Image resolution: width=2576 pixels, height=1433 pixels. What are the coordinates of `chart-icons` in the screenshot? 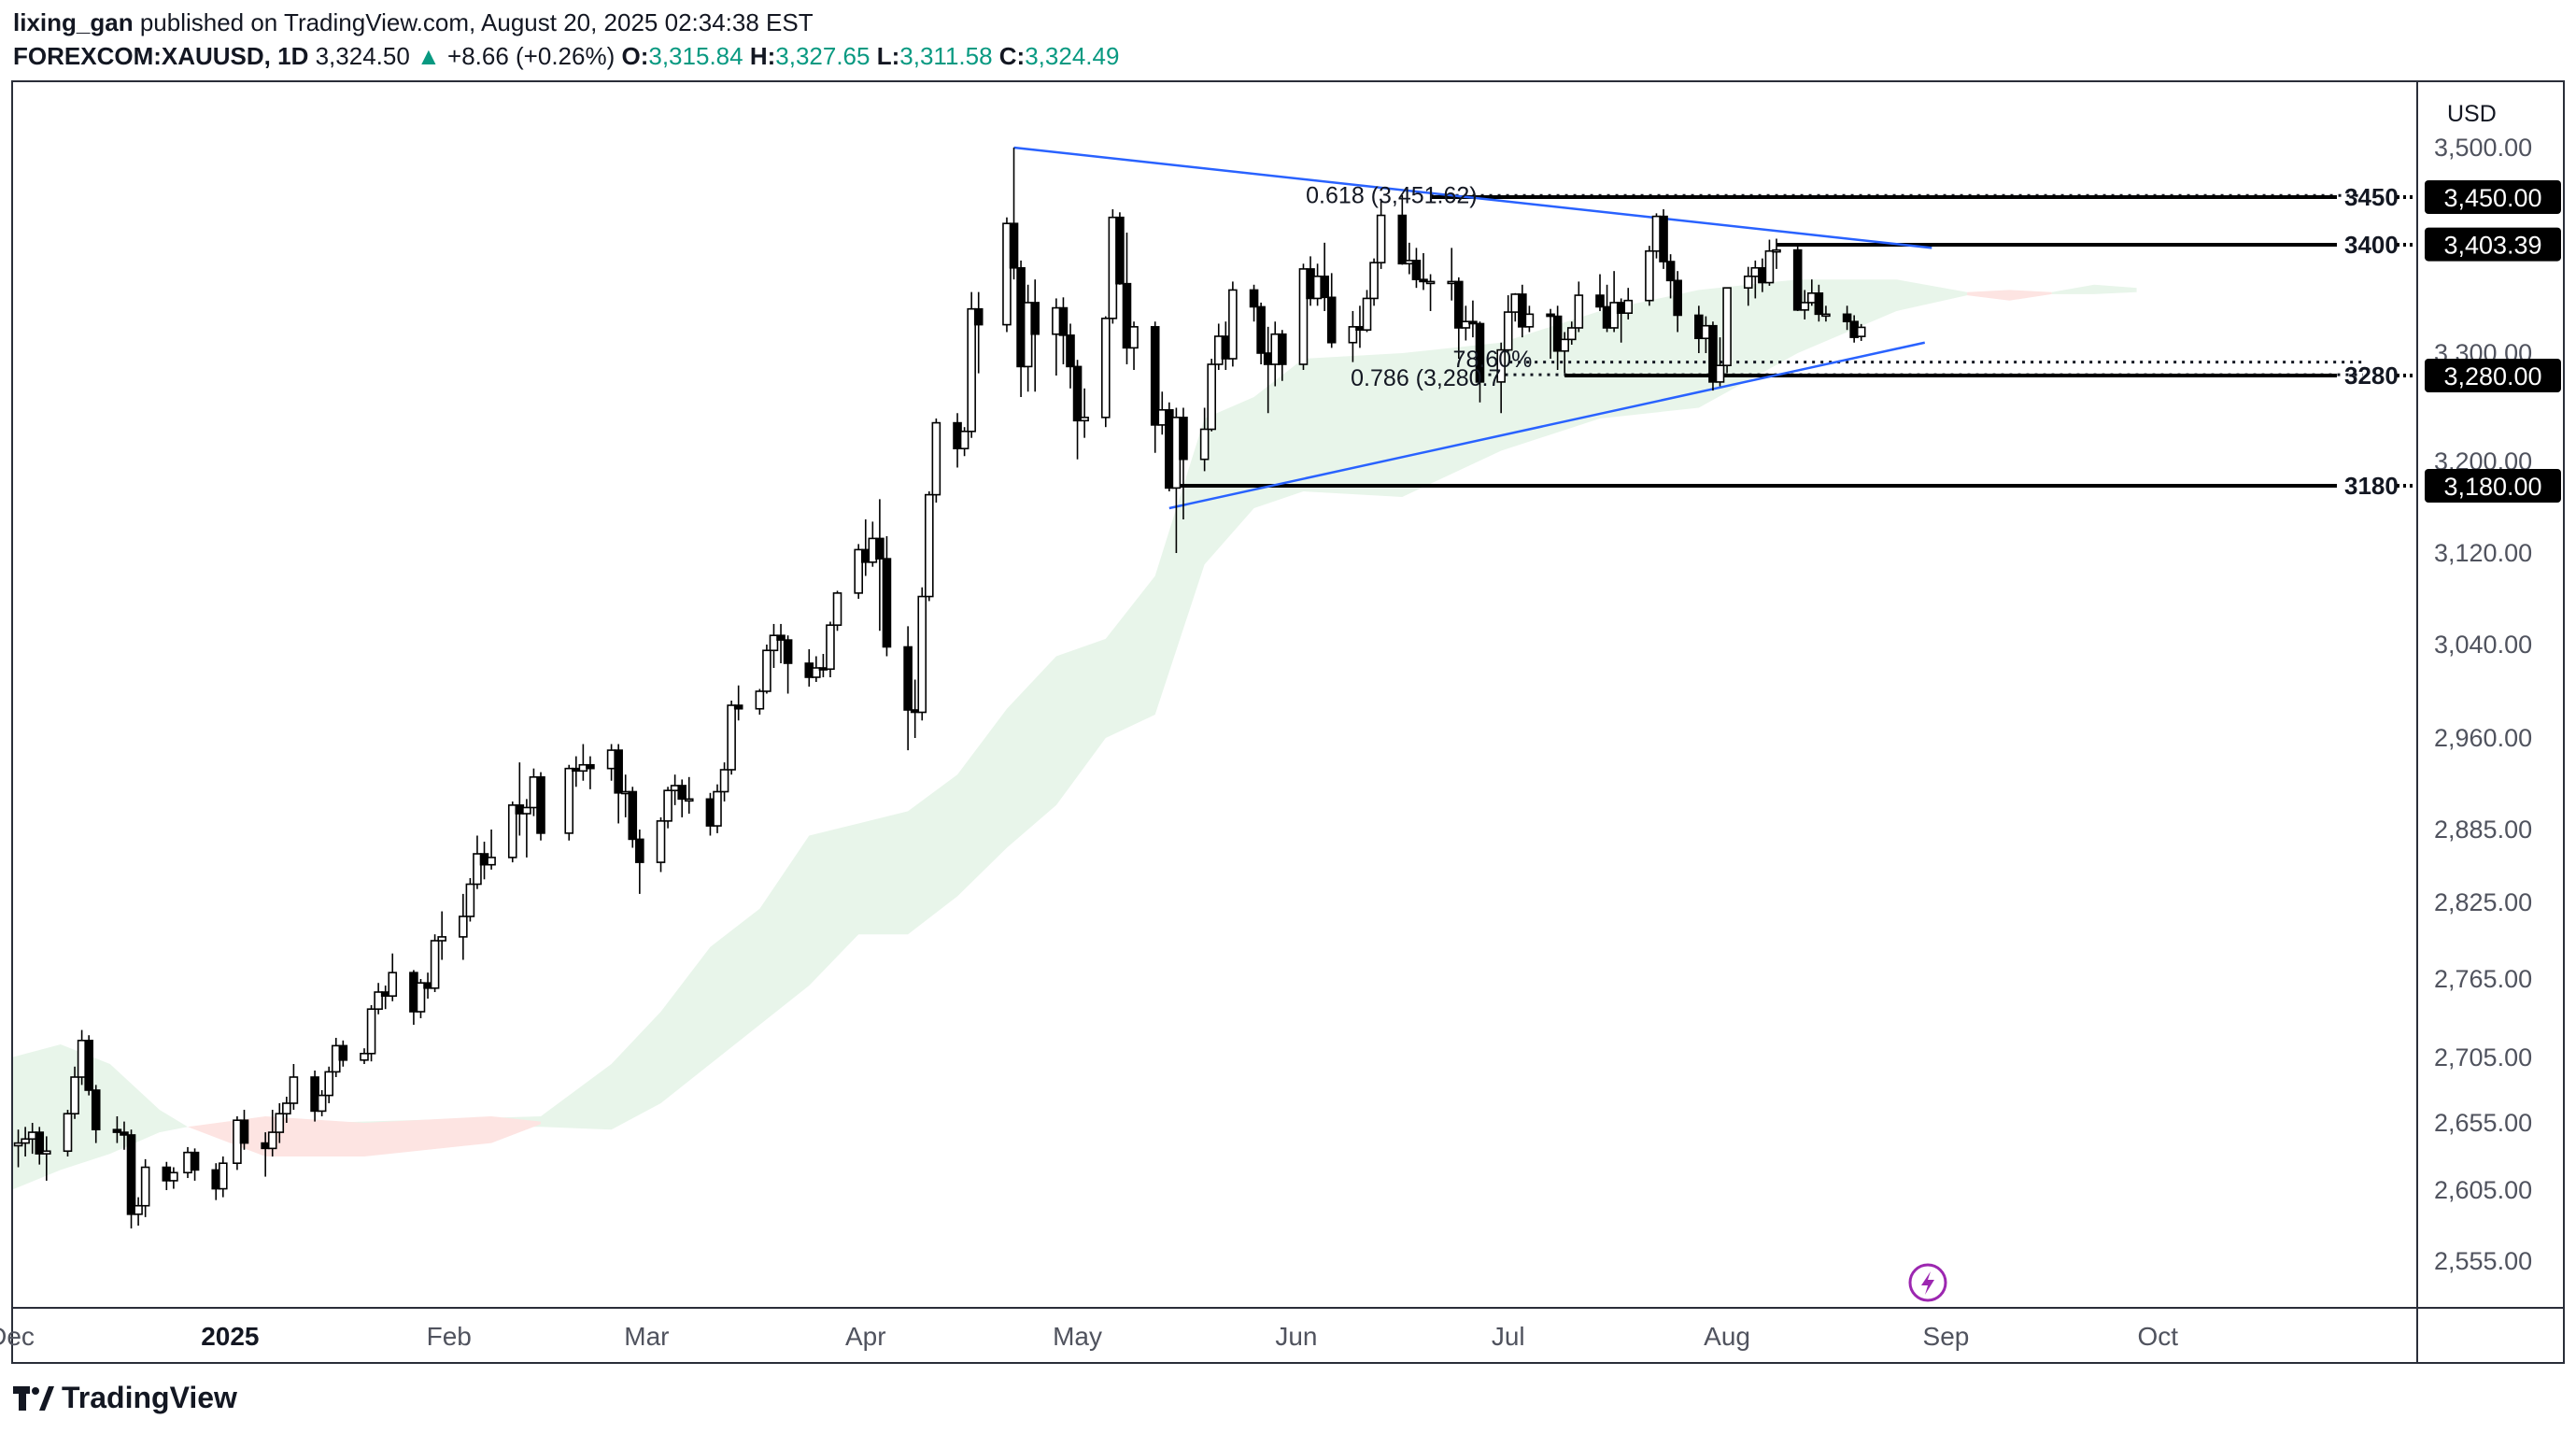 It's located at (1928, 1282).